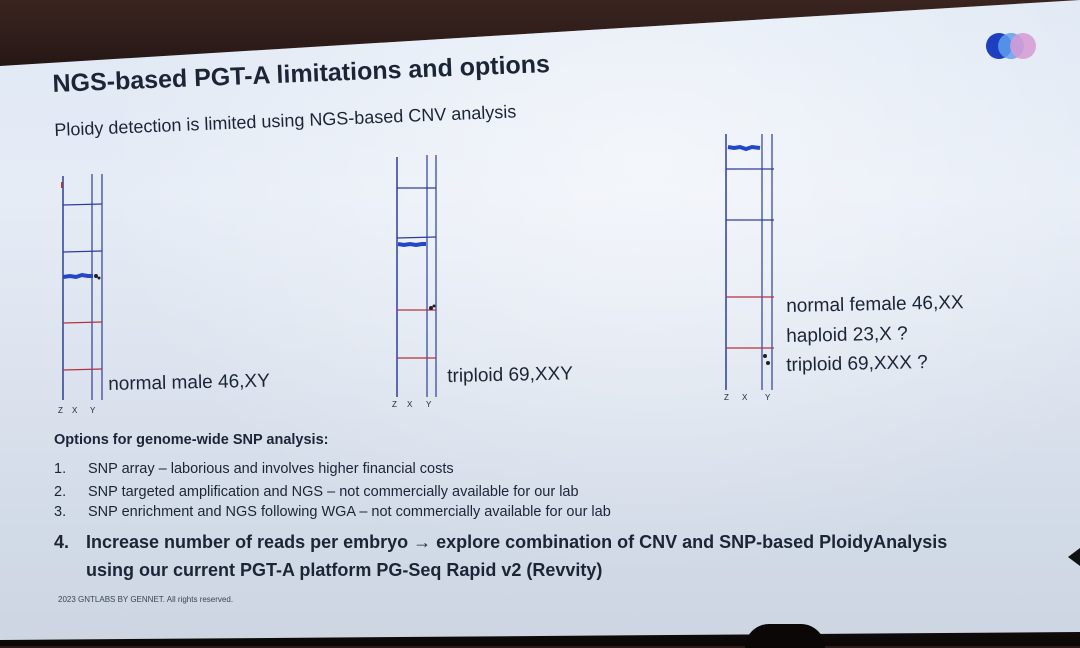 This screenshot has height=648, width=1080. I want to click on cnv-plot-normal-male: Z X Y, so click(80, 294).